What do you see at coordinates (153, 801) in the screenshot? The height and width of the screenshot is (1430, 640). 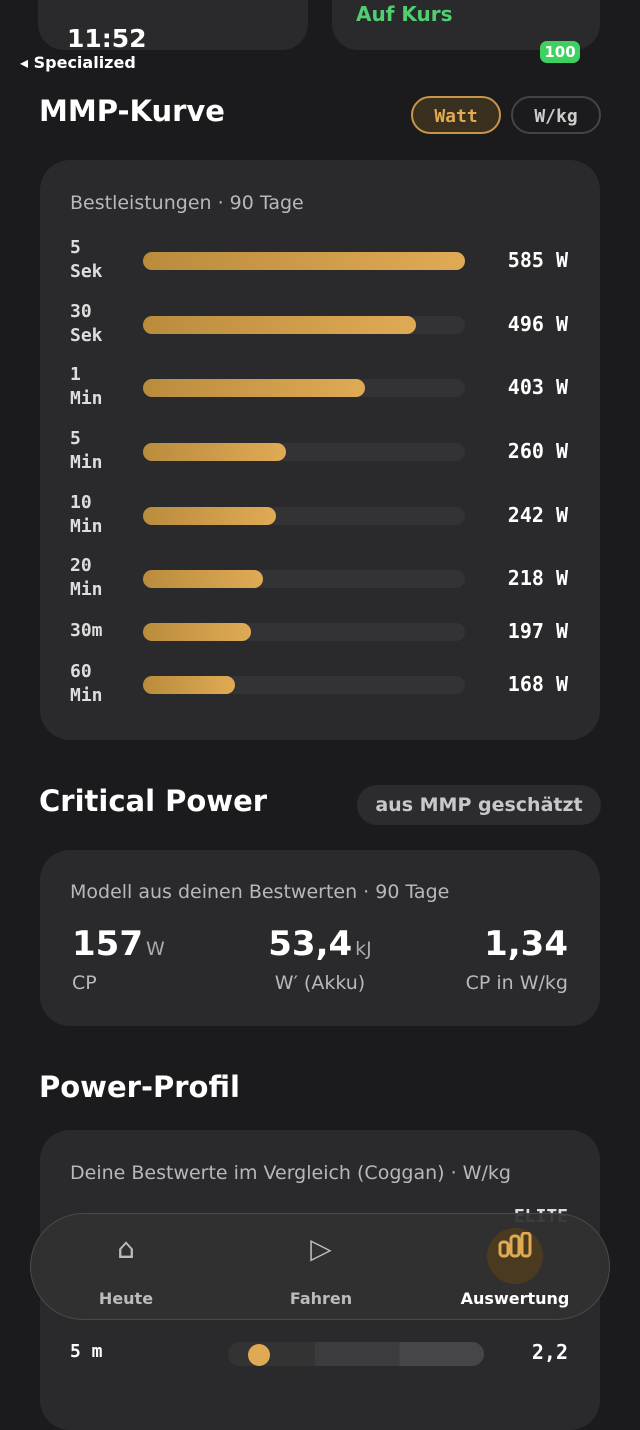 I see `section-title: Critical Power` at bounding box center [153, 801].